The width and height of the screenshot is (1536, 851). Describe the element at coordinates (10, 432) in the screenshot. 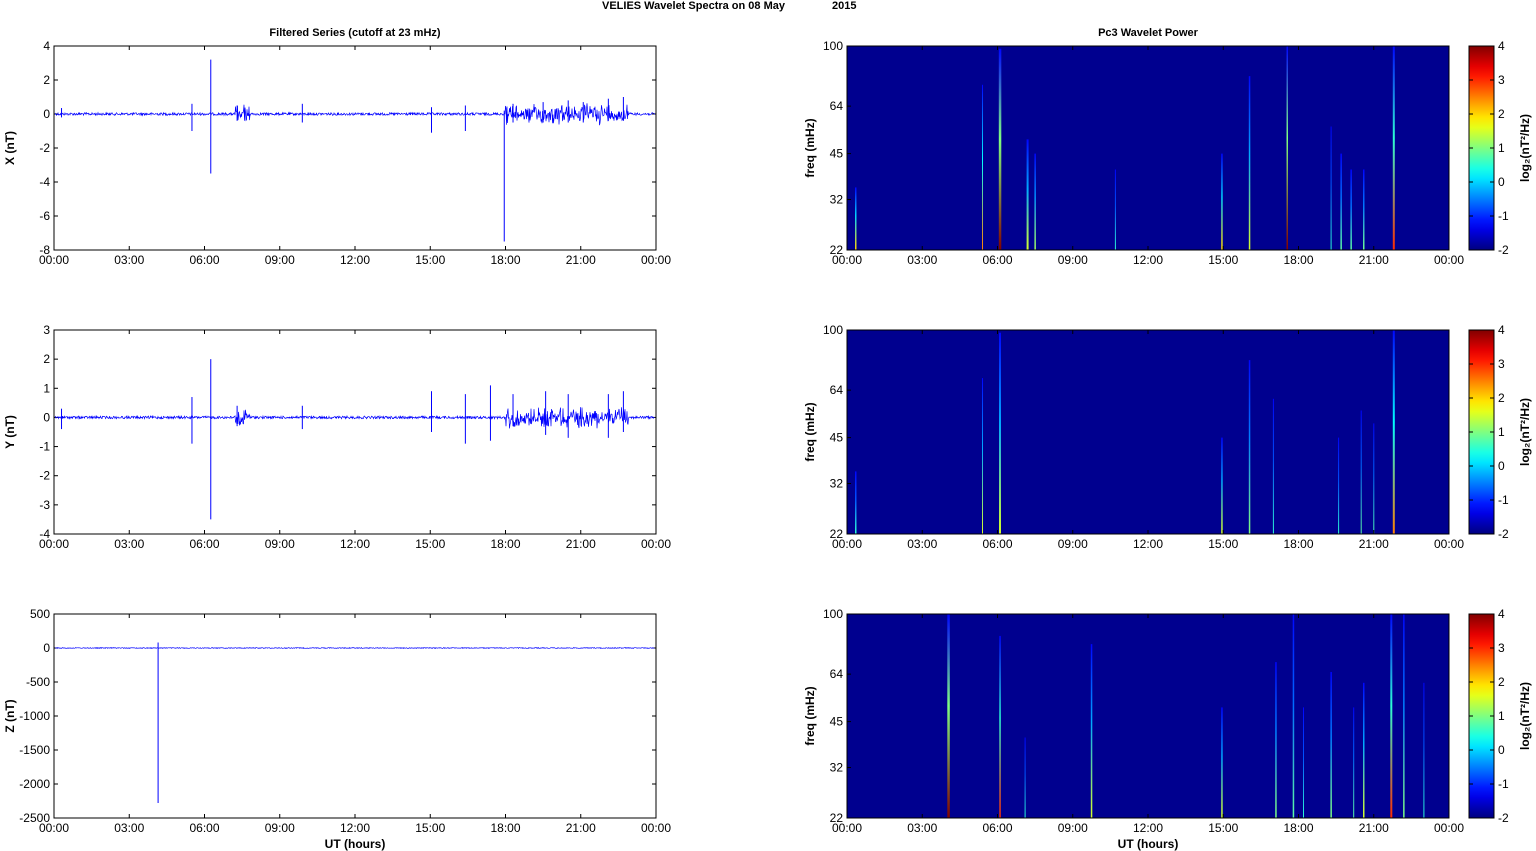

I see `y-axis-label: Y (nT)` at that location.